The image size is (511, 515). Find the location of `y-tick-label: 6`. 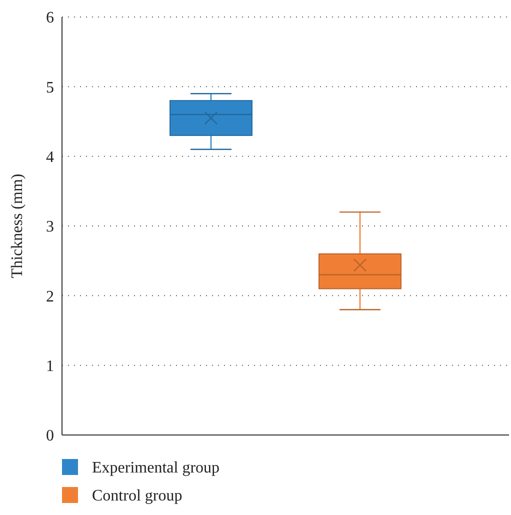

y-tick-label: 6 is located at coordinates (50, 18).